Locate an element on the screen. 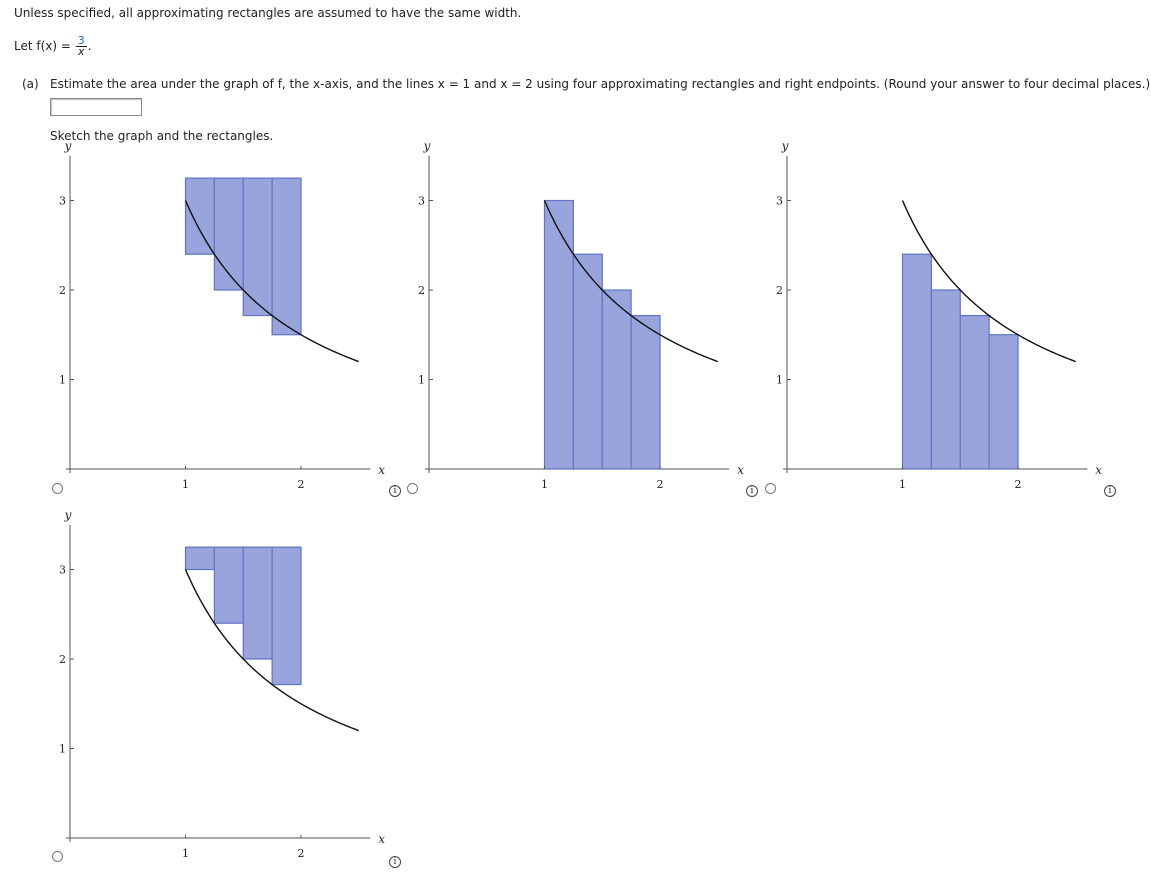 The height and width of the screenshot is (884, 1151). part-a-label: (a) is located at coordinates (30, 84).